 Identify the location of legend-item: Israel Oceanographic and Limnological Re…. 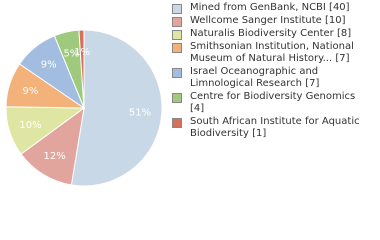
(272, 78).